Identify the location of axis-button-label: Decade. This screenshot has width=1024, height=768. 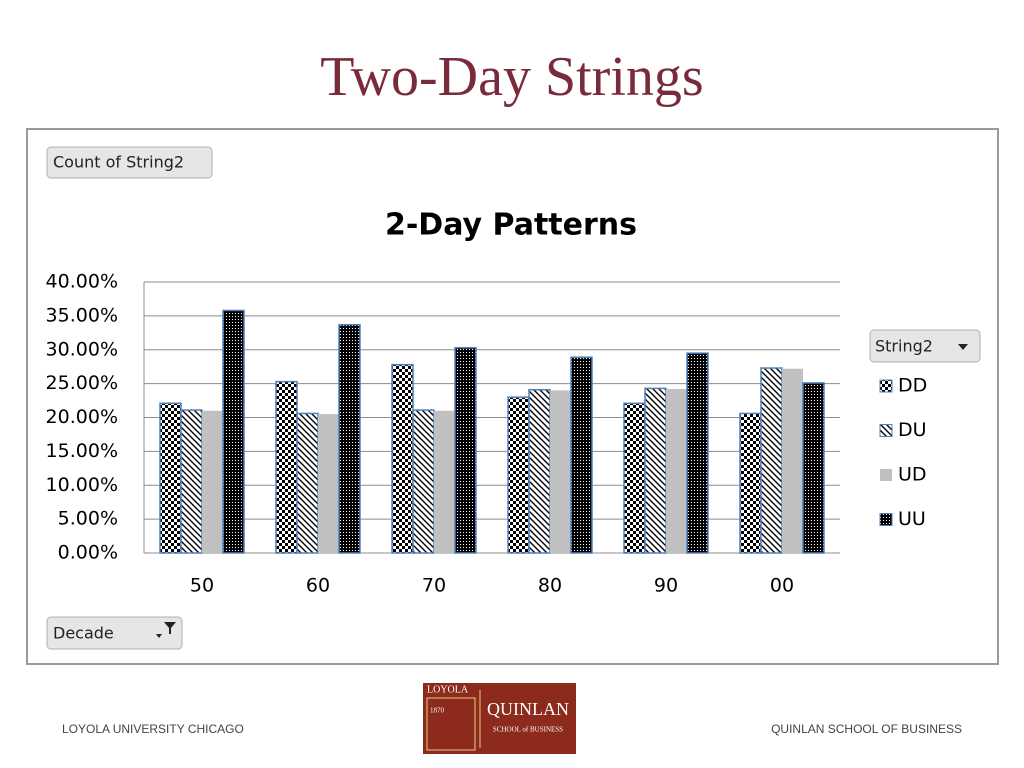
(83, 633).